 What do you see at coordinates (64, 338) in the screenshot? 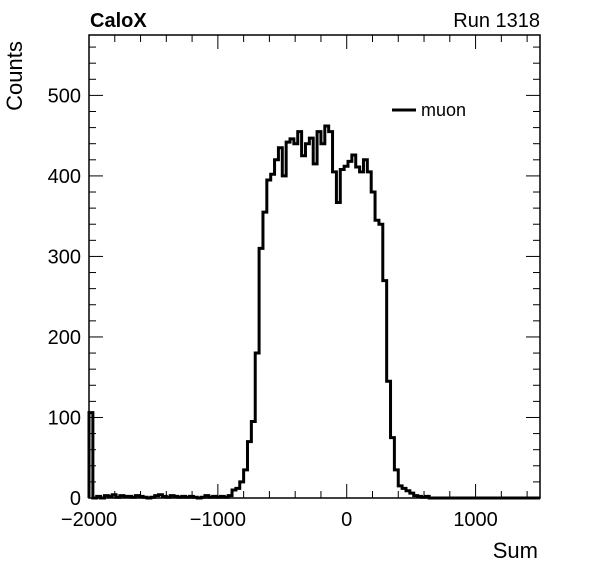
I see `y-tick-label: 200` at bounding box center [64, 338].